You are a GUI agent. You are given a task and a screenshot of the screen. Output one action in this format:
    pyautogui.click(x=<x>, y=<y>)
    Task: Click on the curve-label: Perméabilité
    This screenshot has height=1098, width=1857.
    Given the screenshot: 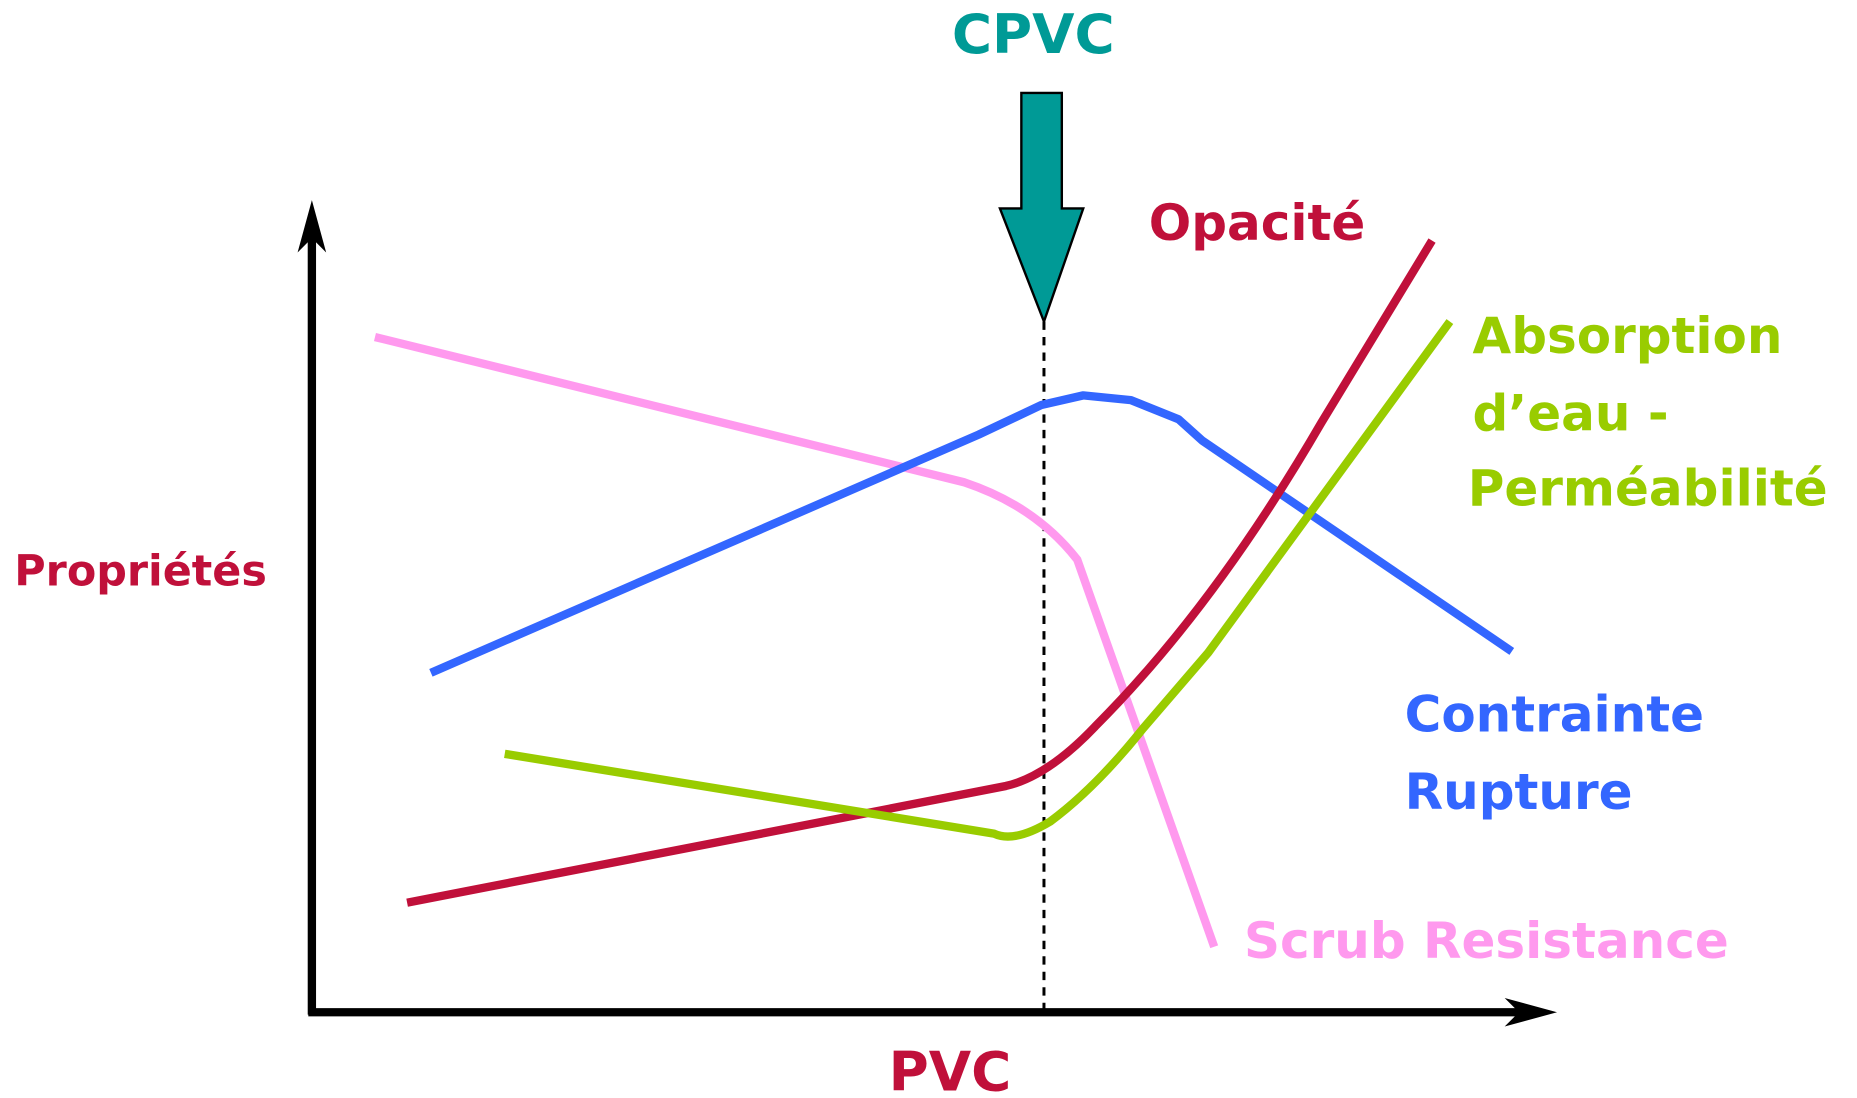 What is the action you would take?
    pyautogui.click(x=1648, y=488)
    